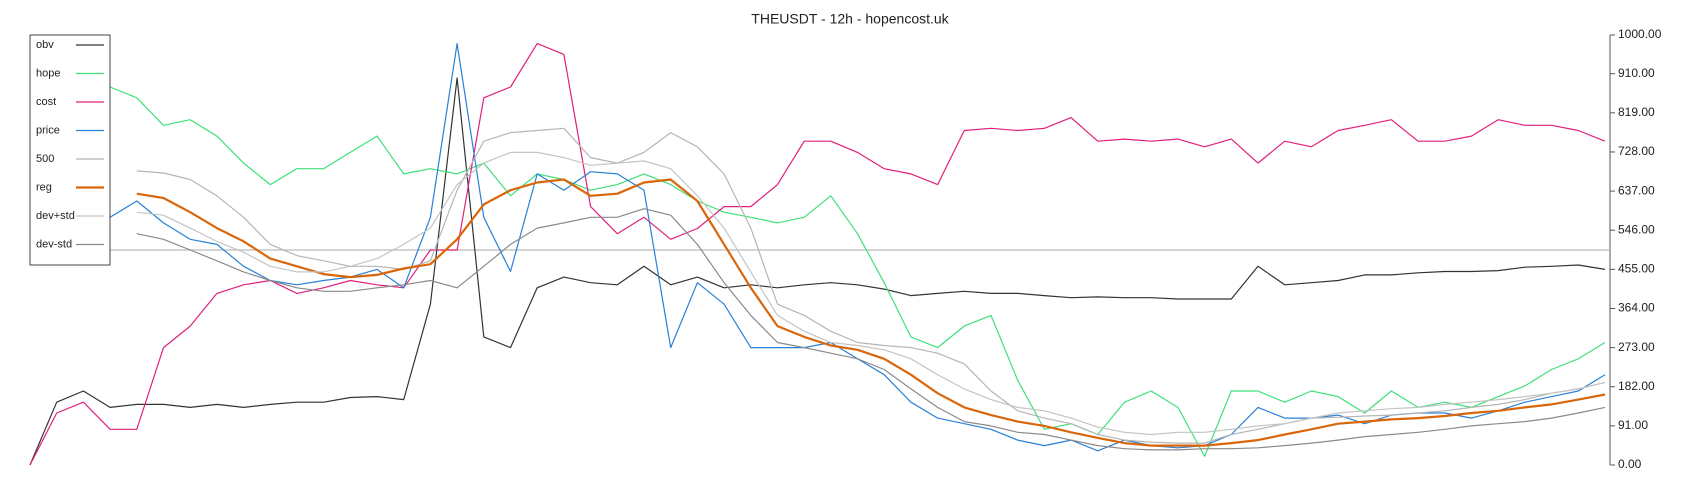 The image size is (1700, 500). What do you see at coordinates (1636, 73) in the screenshot?
I see `y-tick-label: 910.00` at bounding box center [1636, 73].